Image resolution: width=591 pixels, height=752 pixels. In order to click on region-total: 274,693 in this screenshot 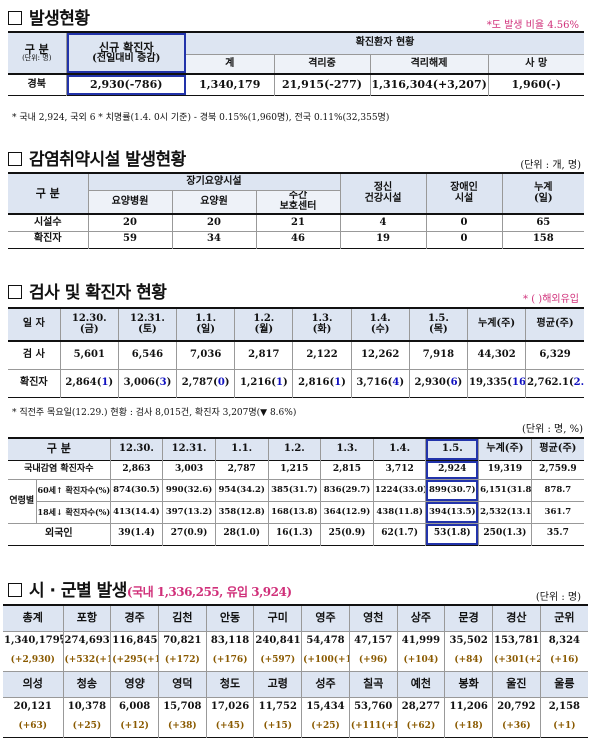, I will do `click(87, 641)`.